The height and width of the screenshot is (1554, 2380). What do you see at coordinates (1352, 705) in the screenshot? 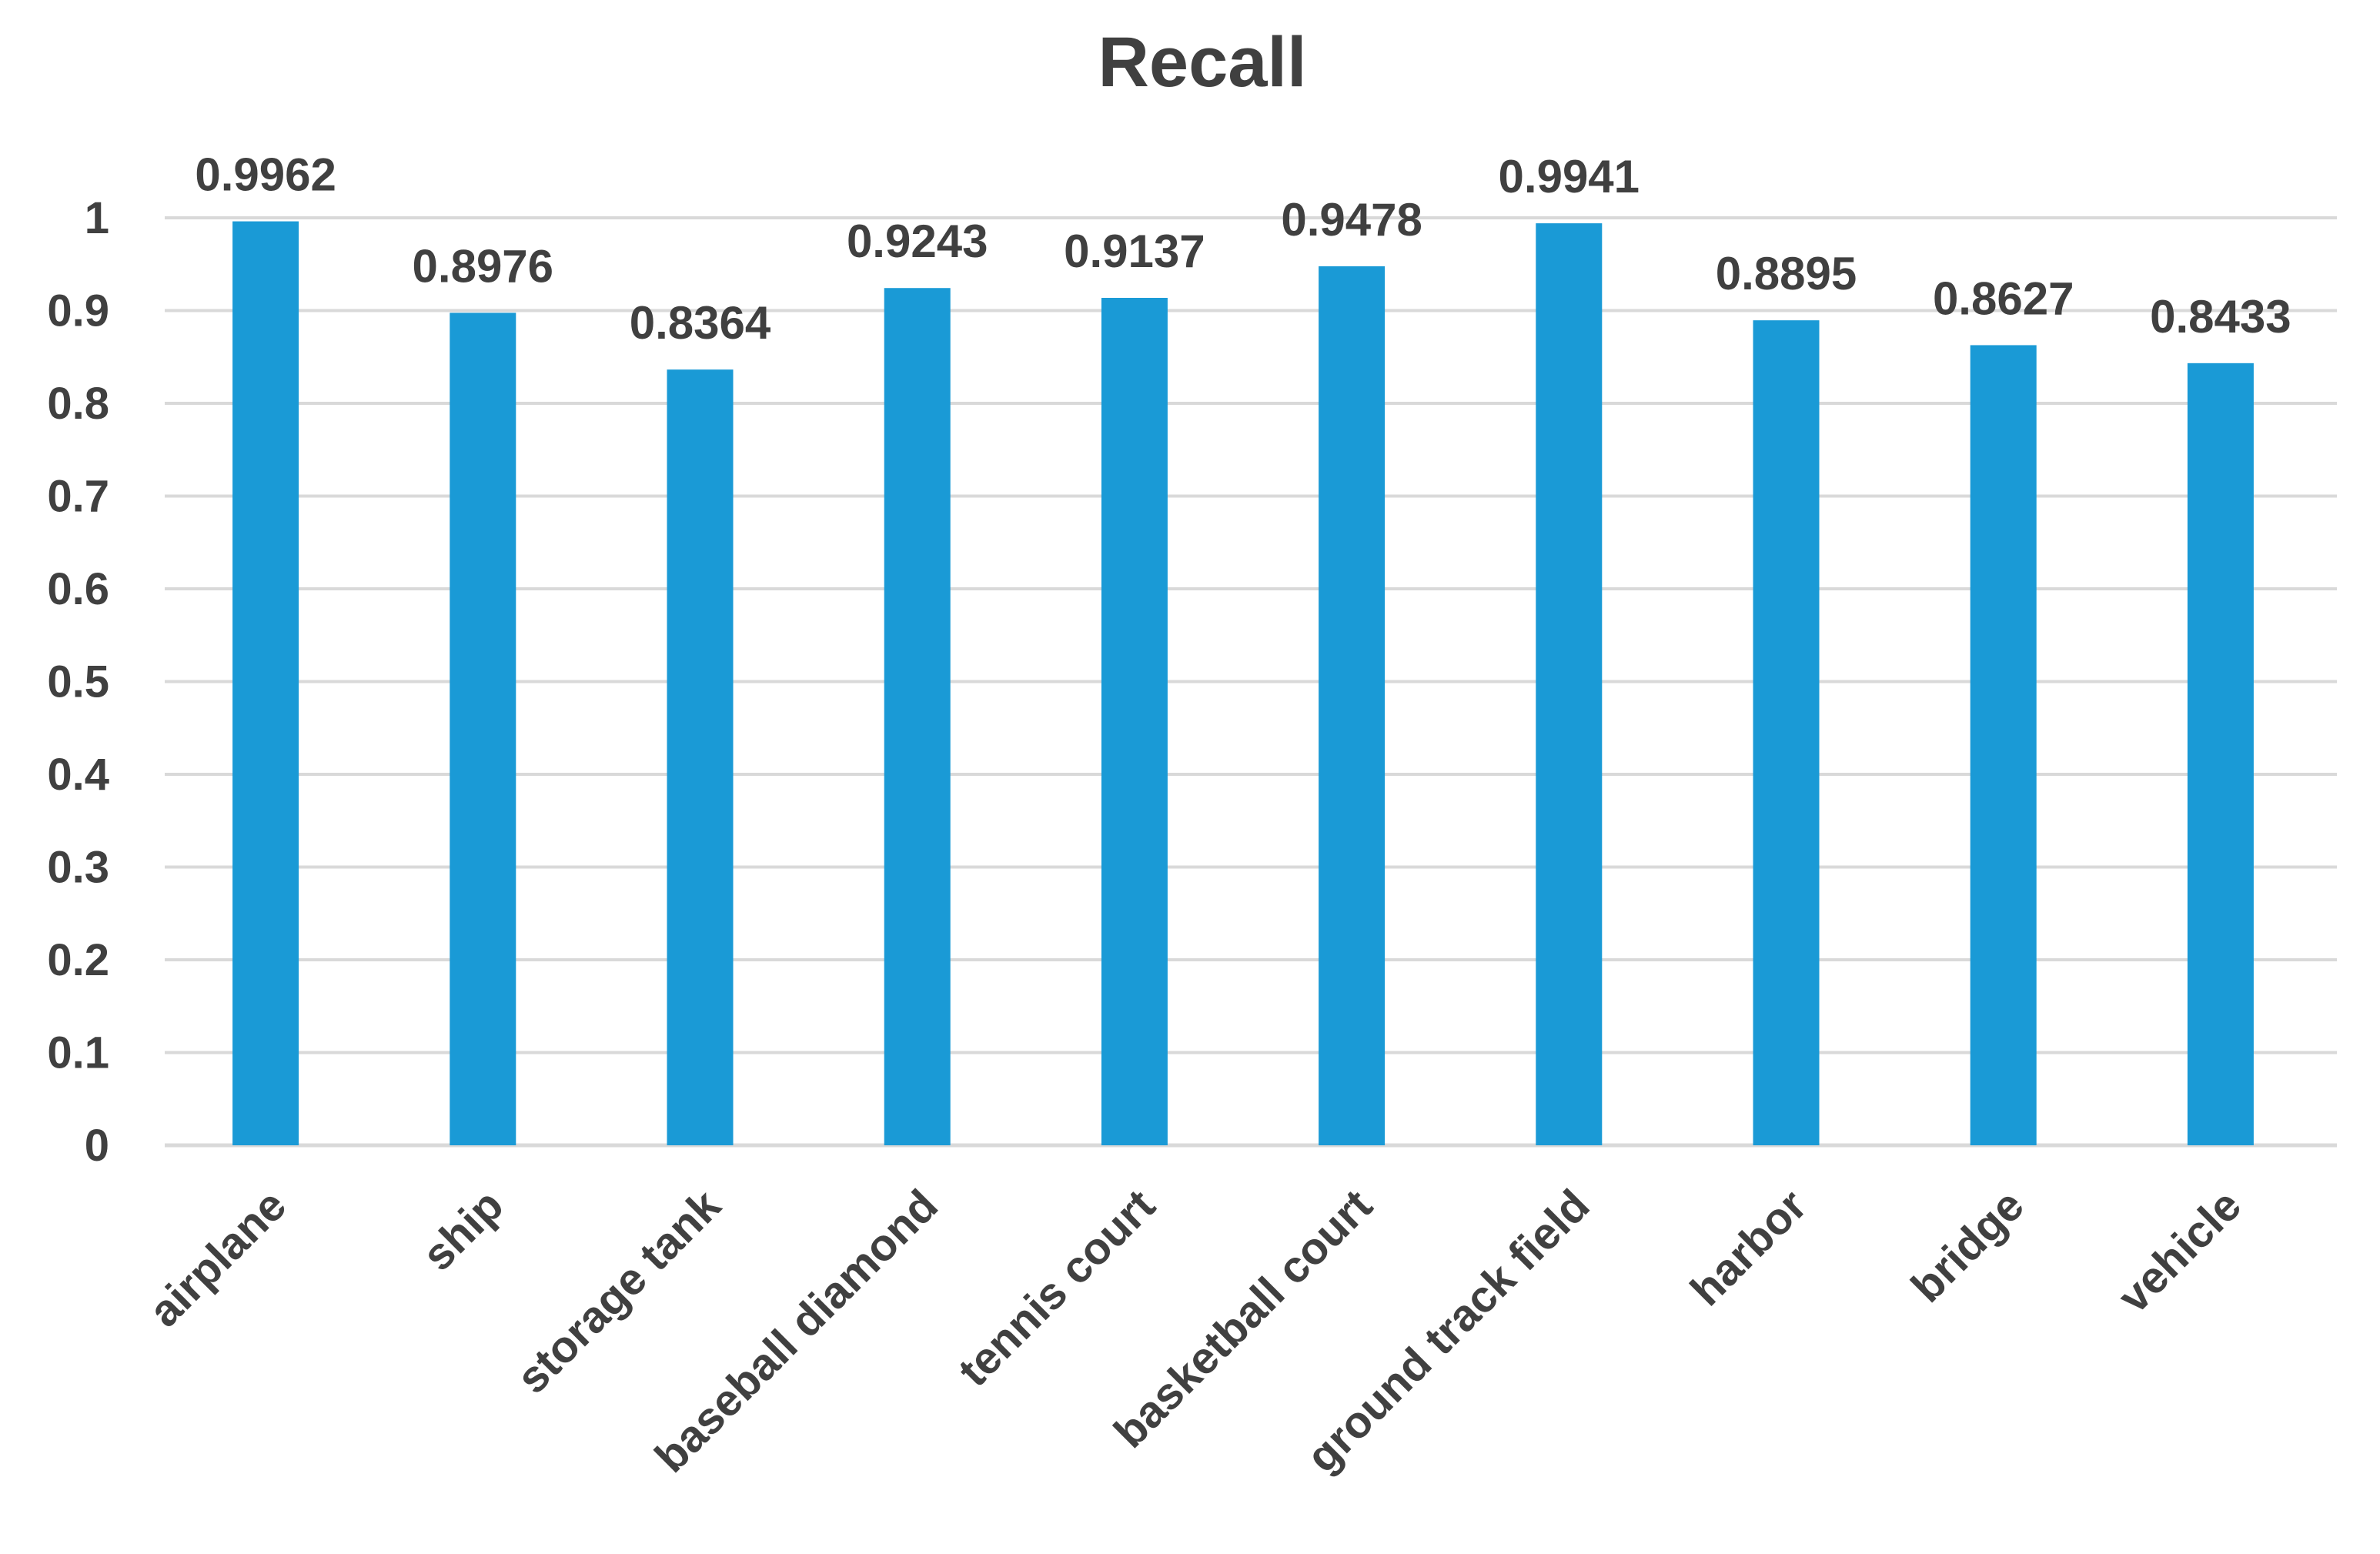
I see `bar-basketball-court` at bounding box center [1352, 705].